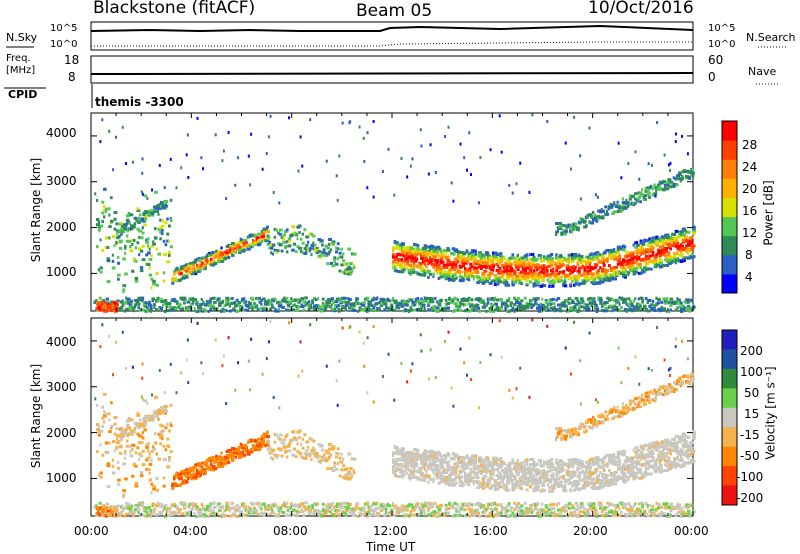 This screenshot has width=800, height=554. What do you see at coordinates (751, 372) in the screenshot?
I see `velocity-colorbar-tick: 100` at bounding box center [751, 372].